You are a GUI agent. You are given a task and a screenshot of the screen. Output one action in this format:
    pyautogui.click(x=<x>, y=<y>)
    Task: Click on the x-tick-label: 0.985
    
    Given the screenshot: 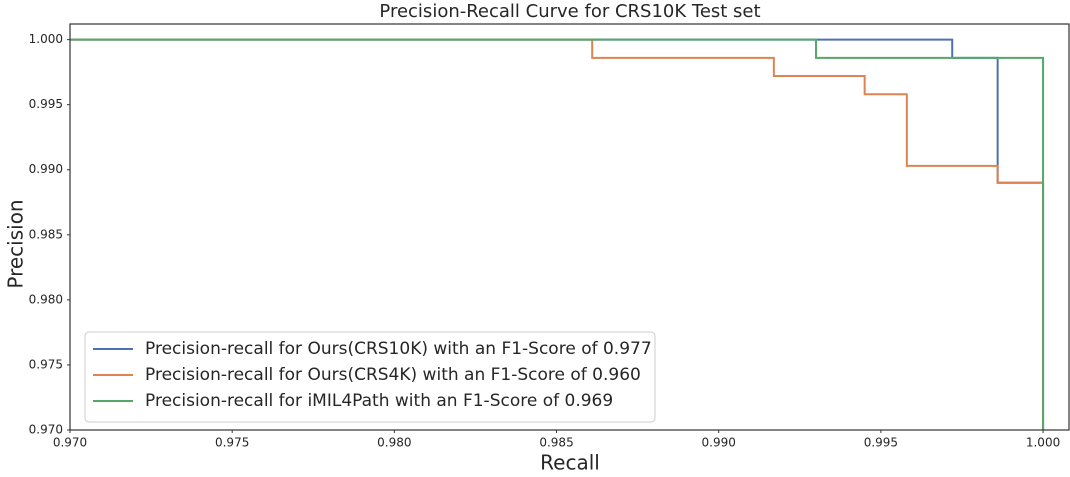 What is the action you would take?
    pyautogui.click(x=556, y=443)
    